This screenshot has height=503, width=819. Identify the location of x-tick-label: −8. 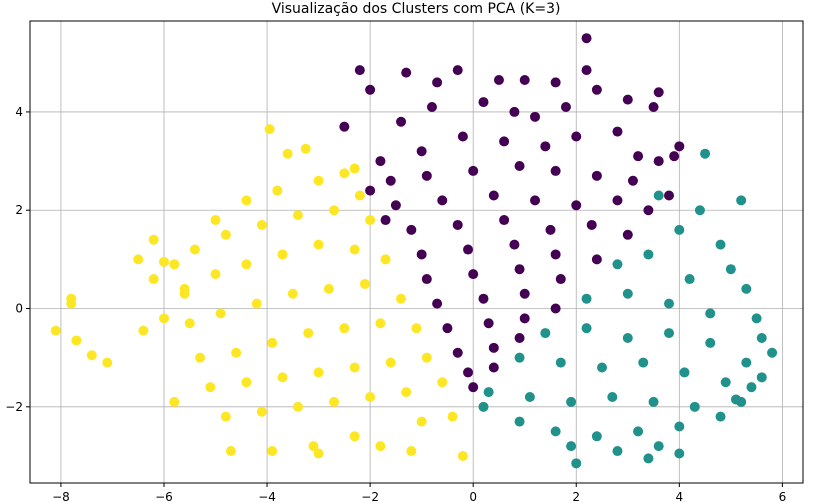
(61, 496).